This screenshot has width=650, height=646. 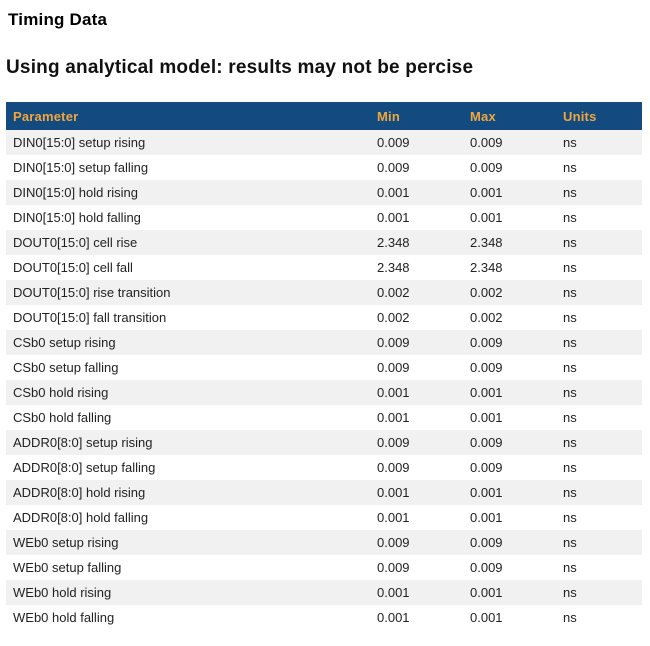 What do you see at coordinates (324, 342) in the screenshot?
I see `table-row: CSb0 setup rising 0.009 0.009 ns` at bounding box center [324, 342].